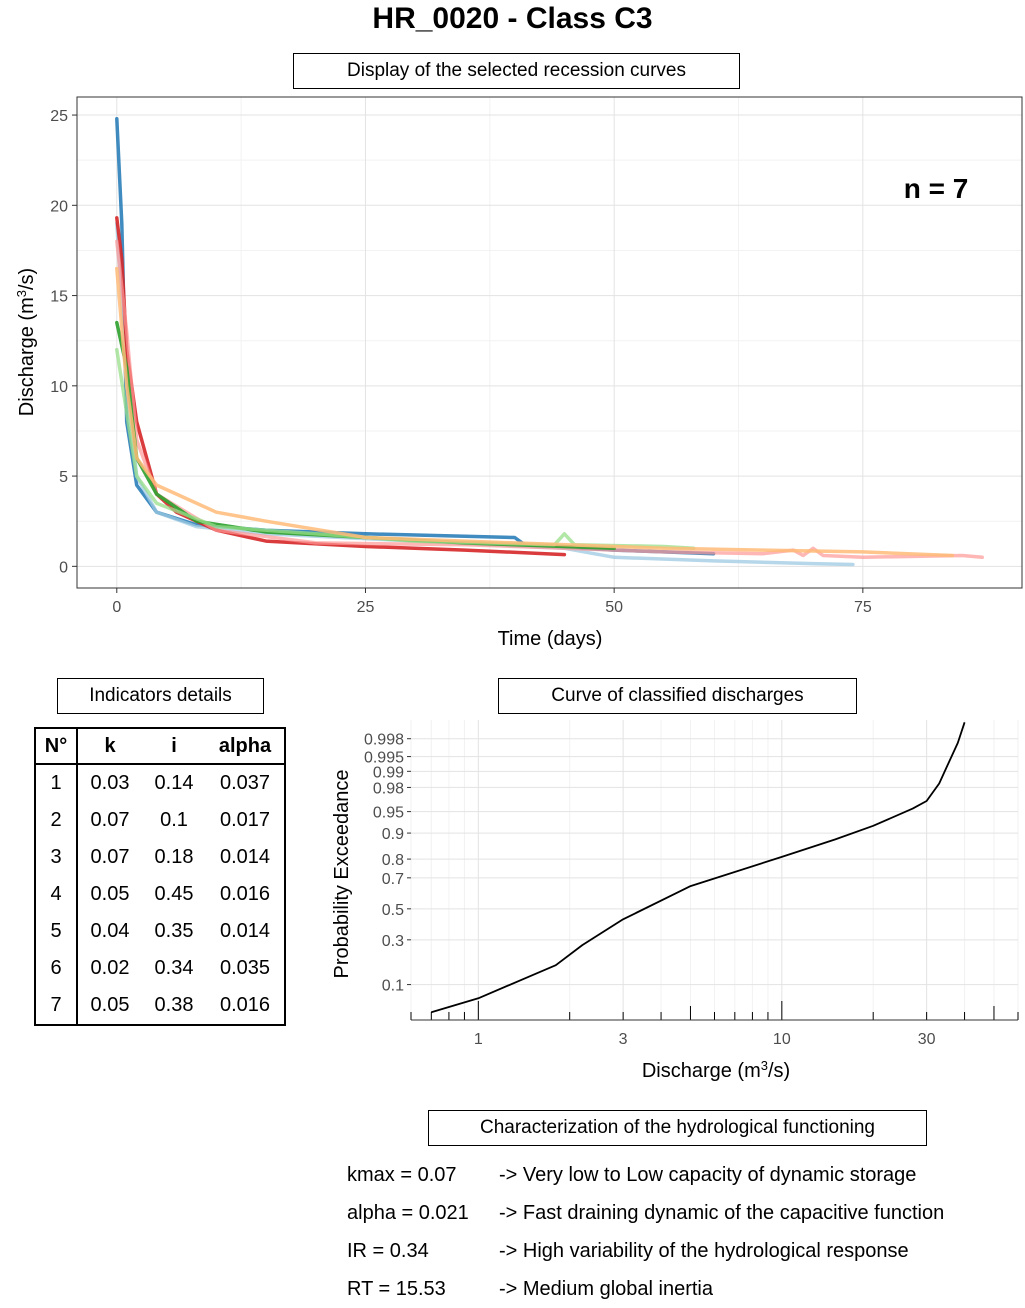 The width and height of the screenshot is (1025, 1308). I want to click on y-tick-label: 0, so click(63, 567).